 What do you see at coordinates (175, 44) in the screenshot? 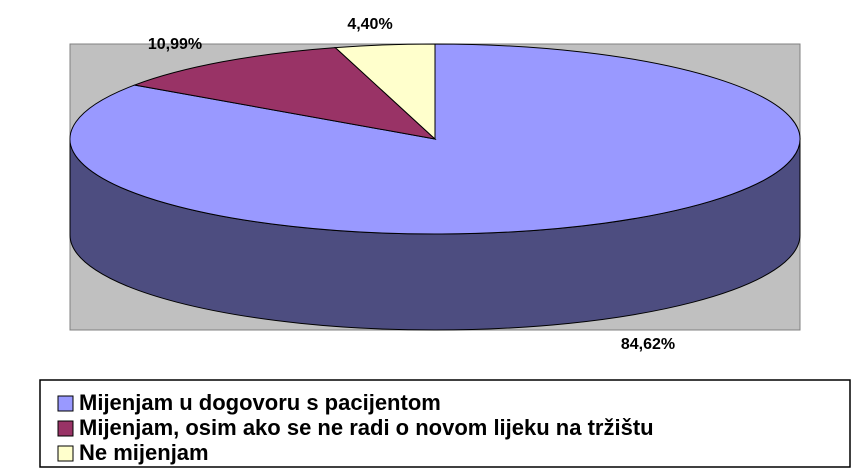
I see `value-label: 10,99%` at bounding box center [175, 44].